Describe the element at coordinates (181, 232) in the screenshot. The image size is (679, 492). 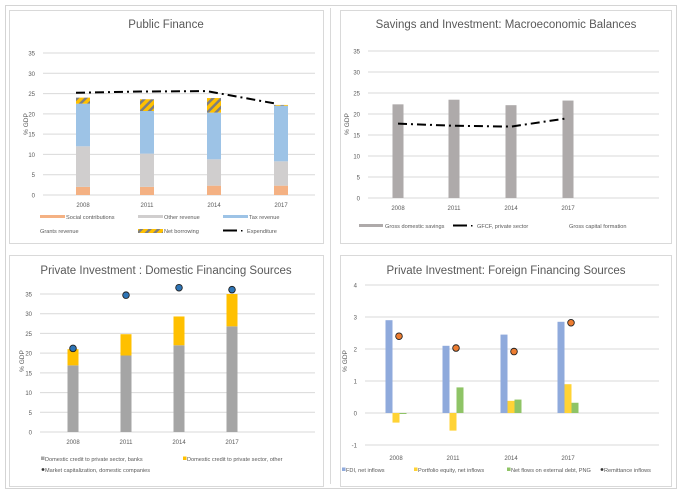
I see `legend-label: Net borrowing` at that location.